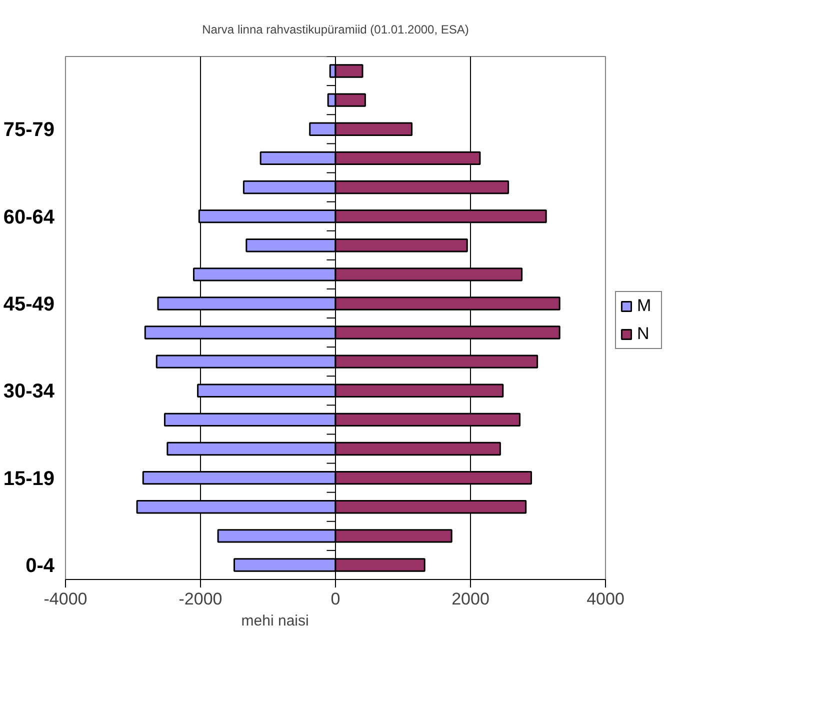  I want to click on x-tick-label: -2000, so click(200, 599).